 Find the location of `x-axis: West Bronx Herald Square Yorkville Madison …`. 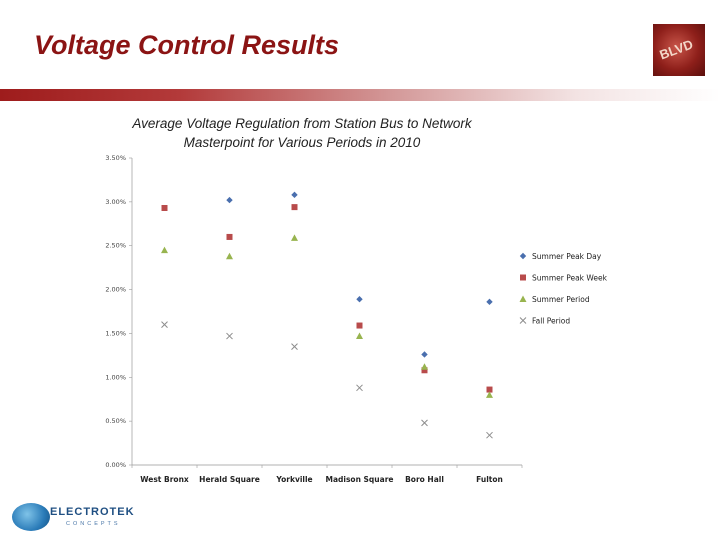

x-axis: West Bronx Herald Square Yorkville Madison … is located at coordinates (327, 474).